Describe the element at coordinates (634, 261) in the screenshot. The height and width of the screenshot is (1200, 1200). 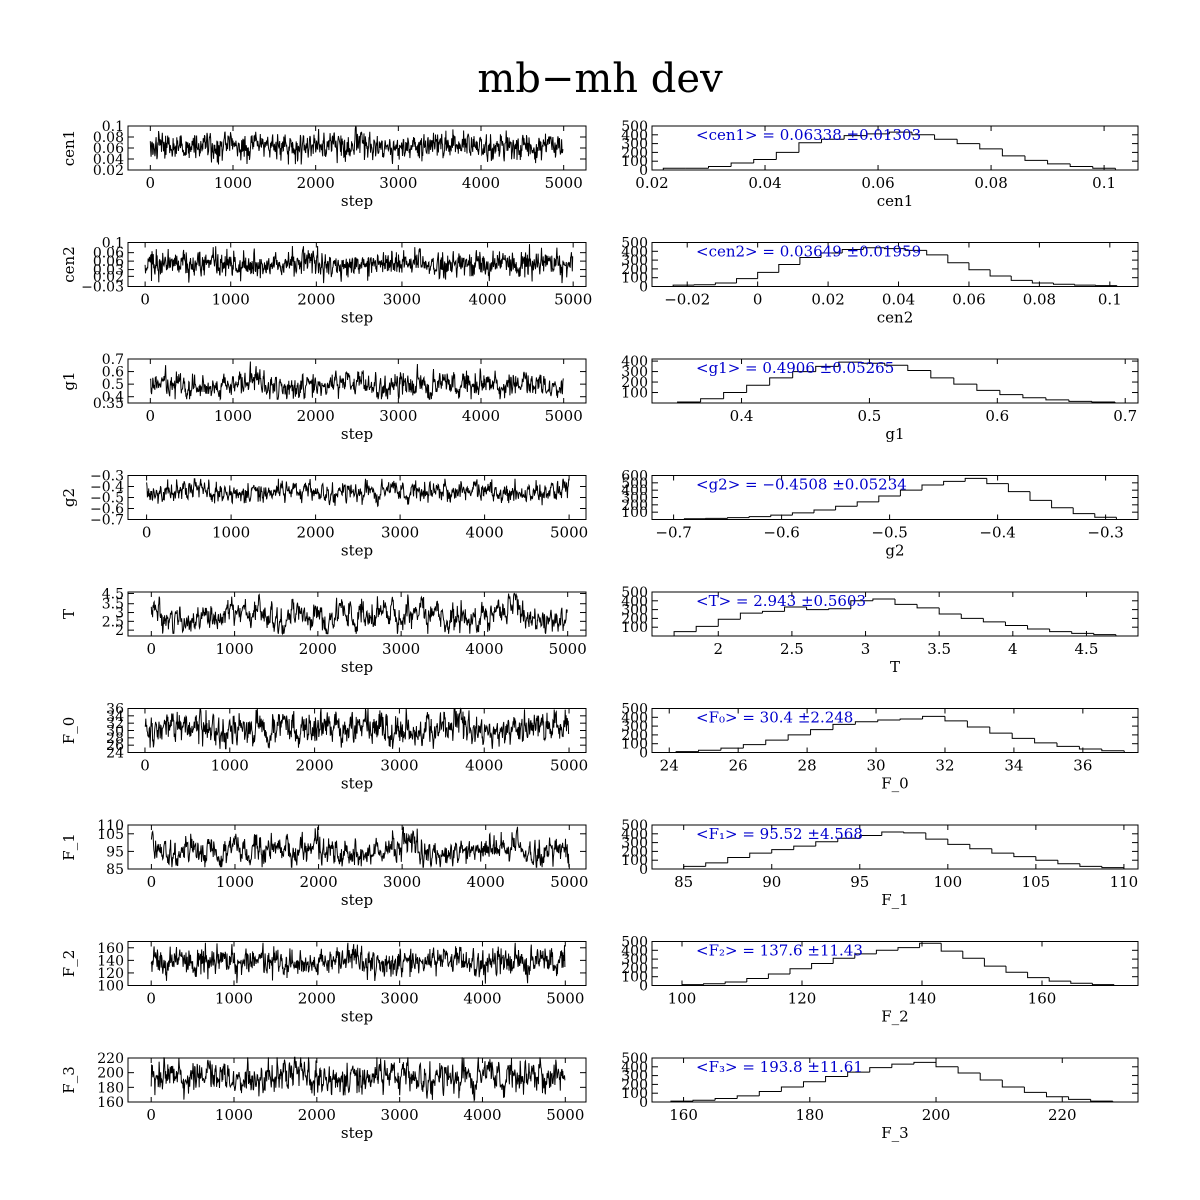
I see `y-tick-label: 300` at that location.